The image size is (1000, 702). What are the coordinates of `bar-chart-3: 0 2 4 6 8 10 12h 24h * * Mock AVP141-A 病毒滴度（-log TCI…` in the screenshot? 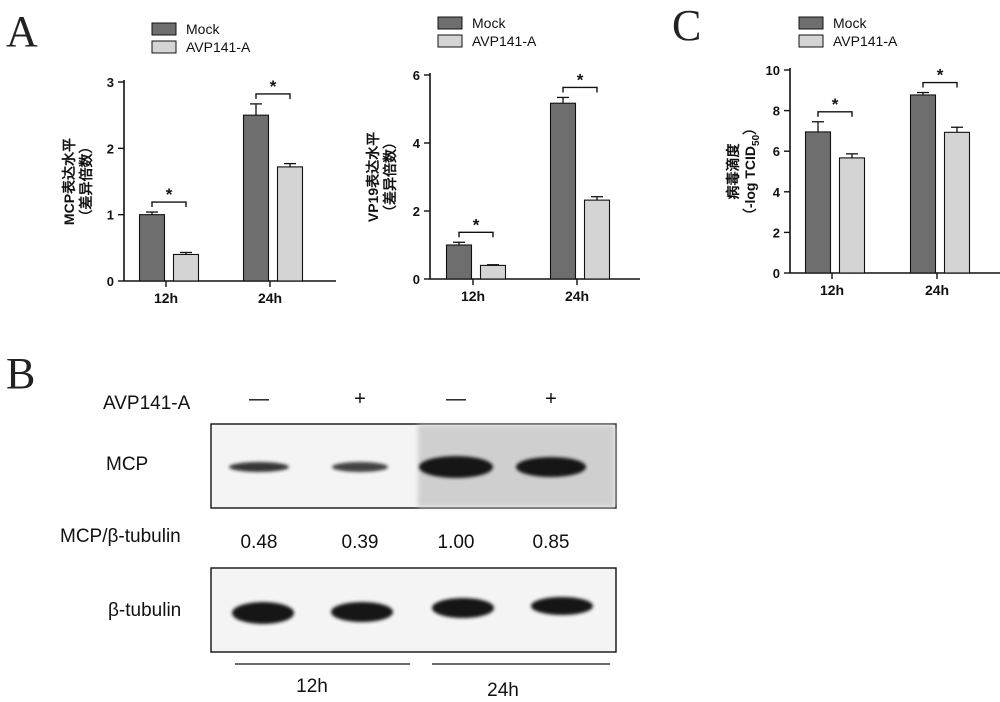 It's located at (862, 156).